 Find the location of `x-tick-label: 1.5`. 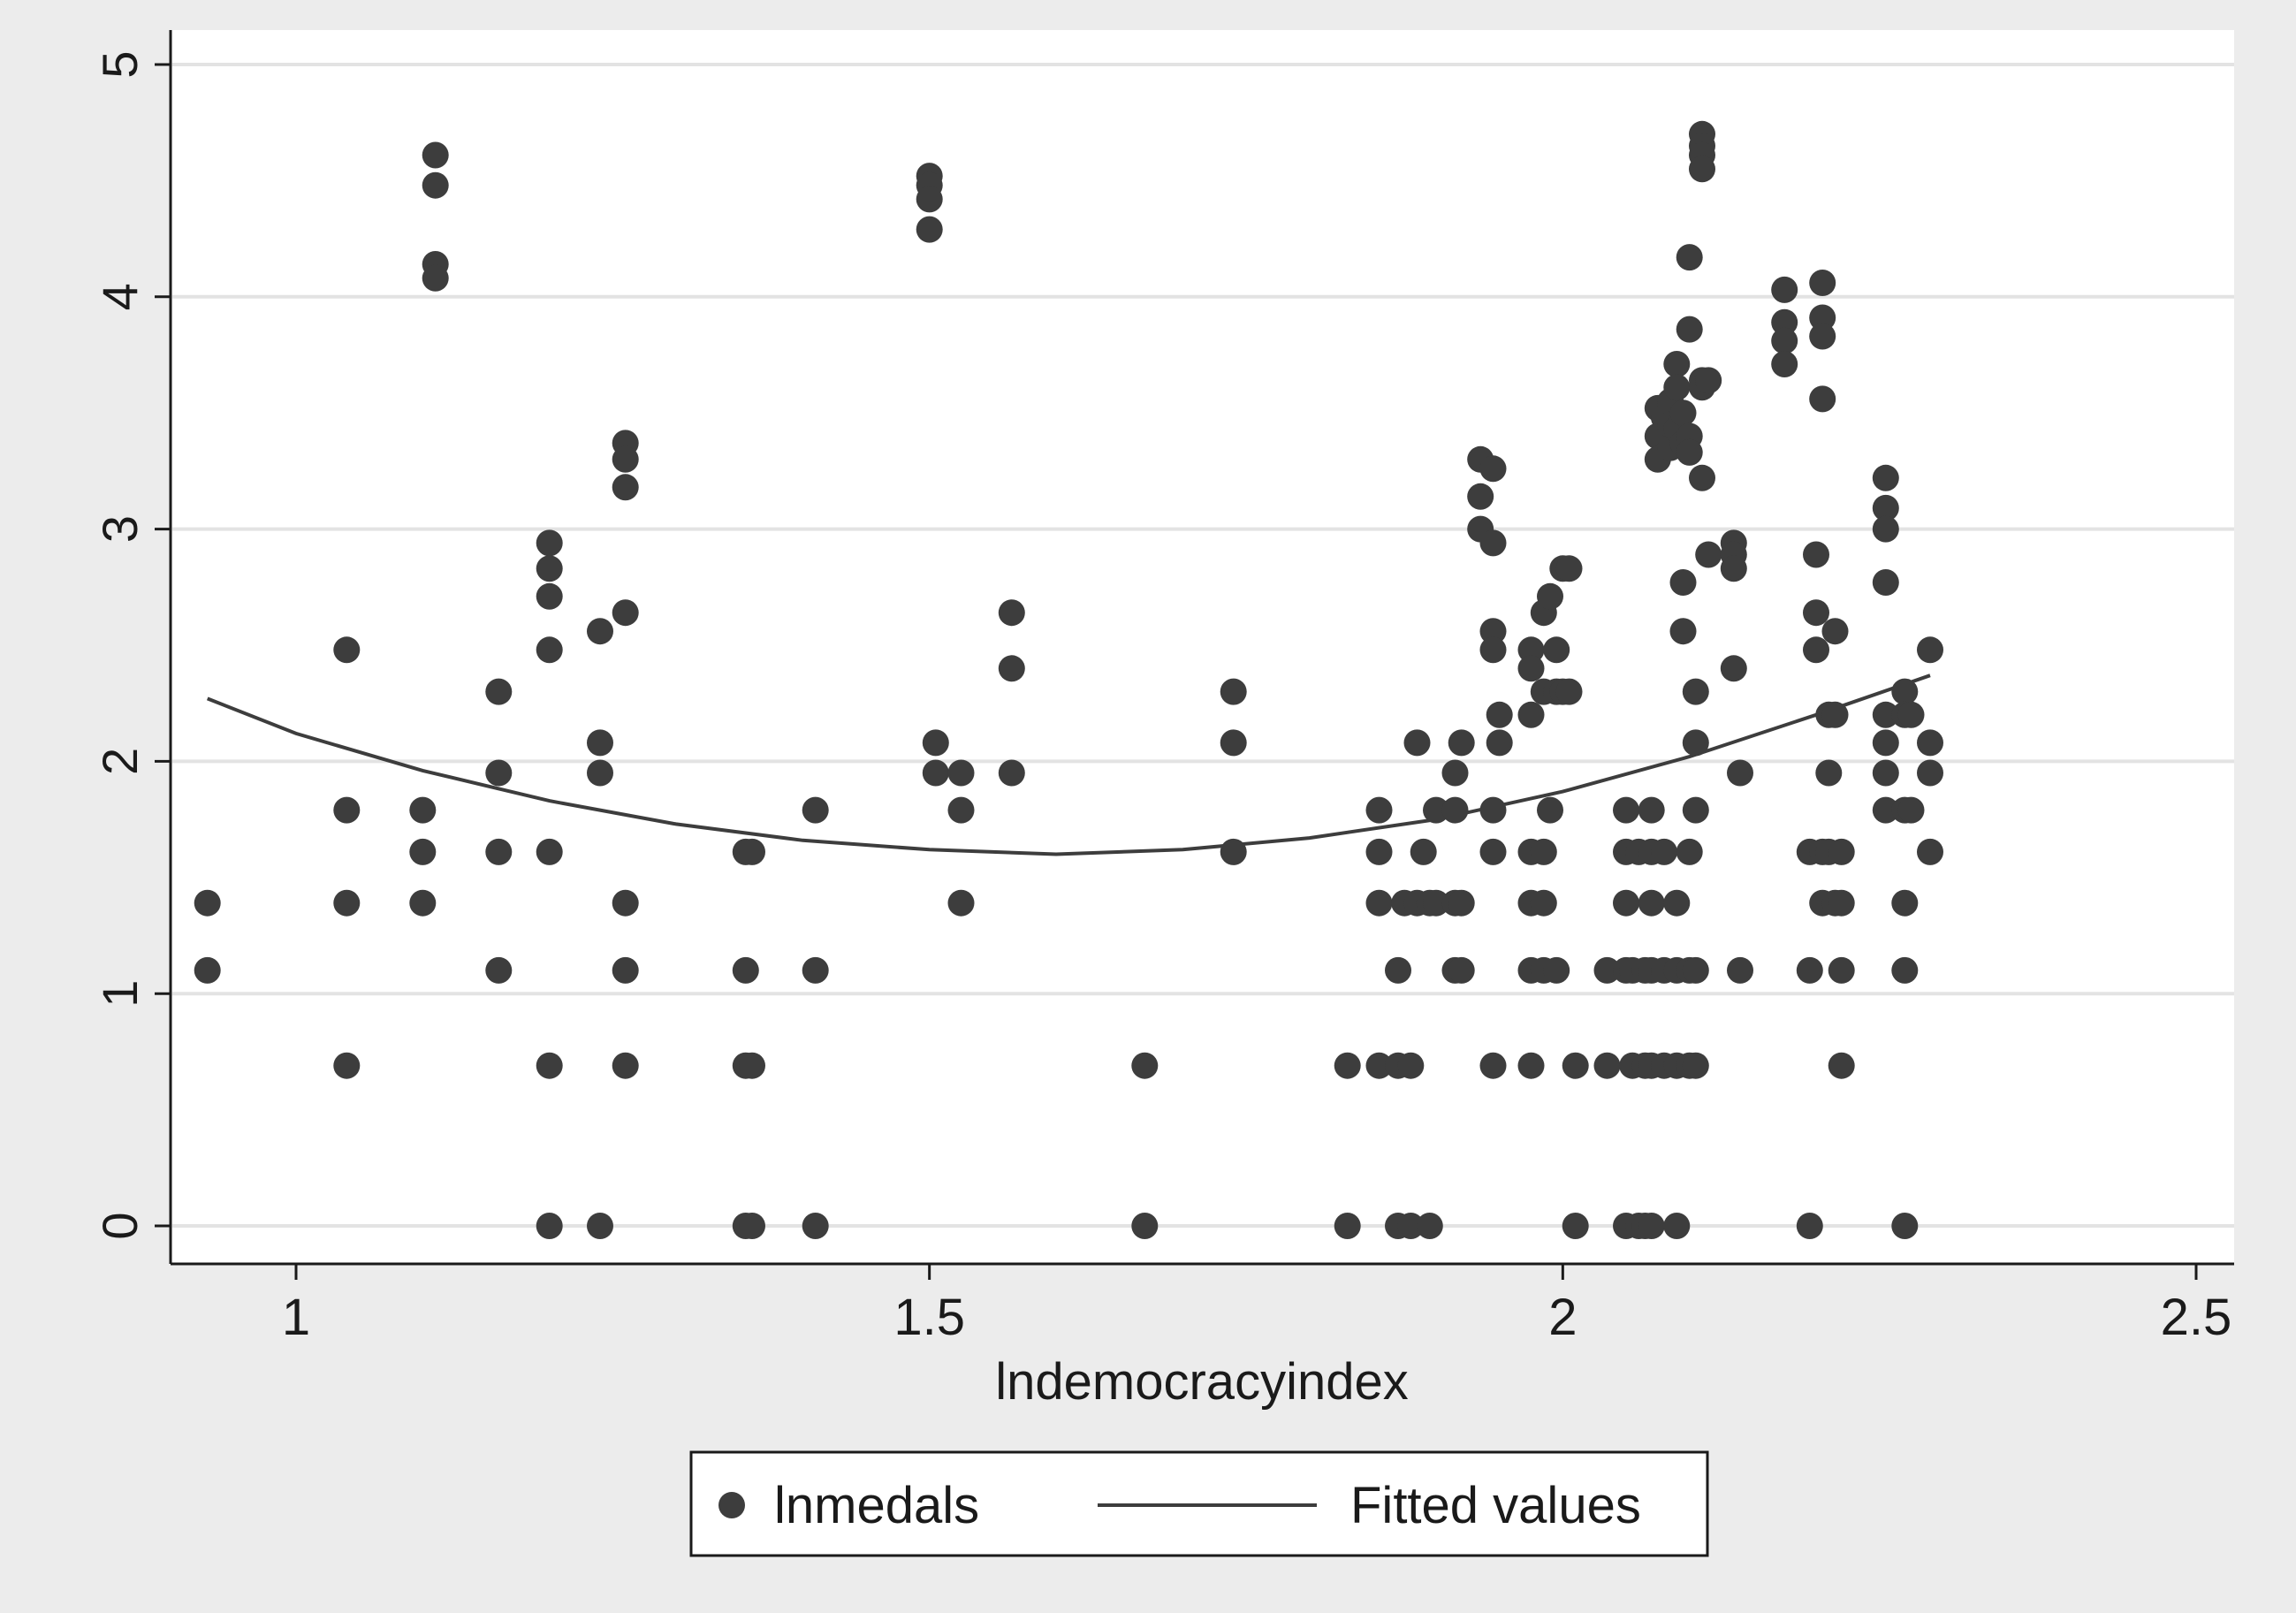

x-tick-label: 1.5 is located at coordinates (929, 1317).